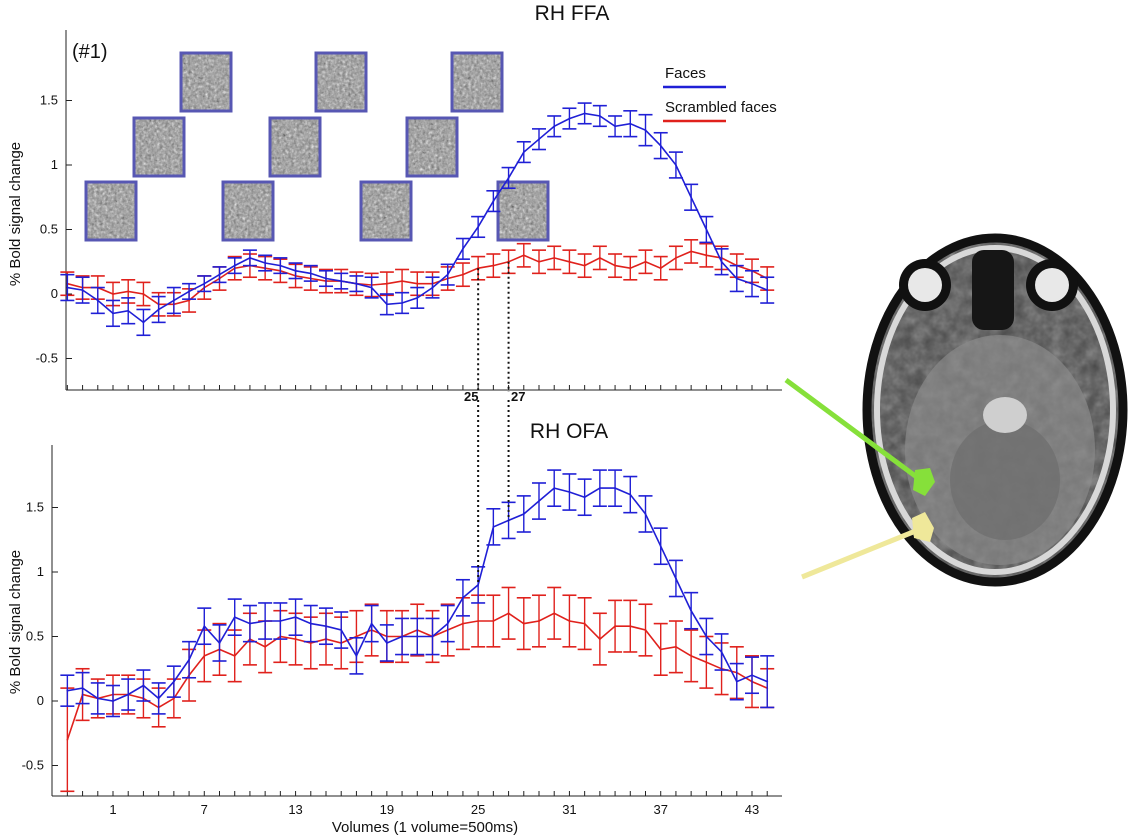  What do you see at coordinates (35, 507) in the screenshot?
I see `ofa-ytick-label: 1.5` at bounding box center [35, 507].